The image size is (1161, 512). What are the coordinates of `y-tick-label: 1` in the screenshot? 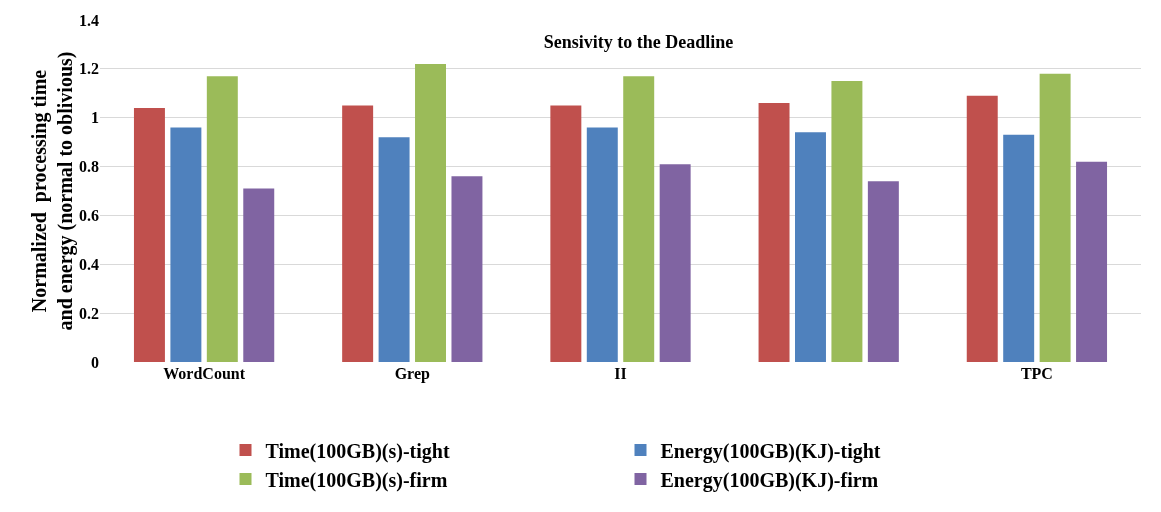 It's located at (95, 118).